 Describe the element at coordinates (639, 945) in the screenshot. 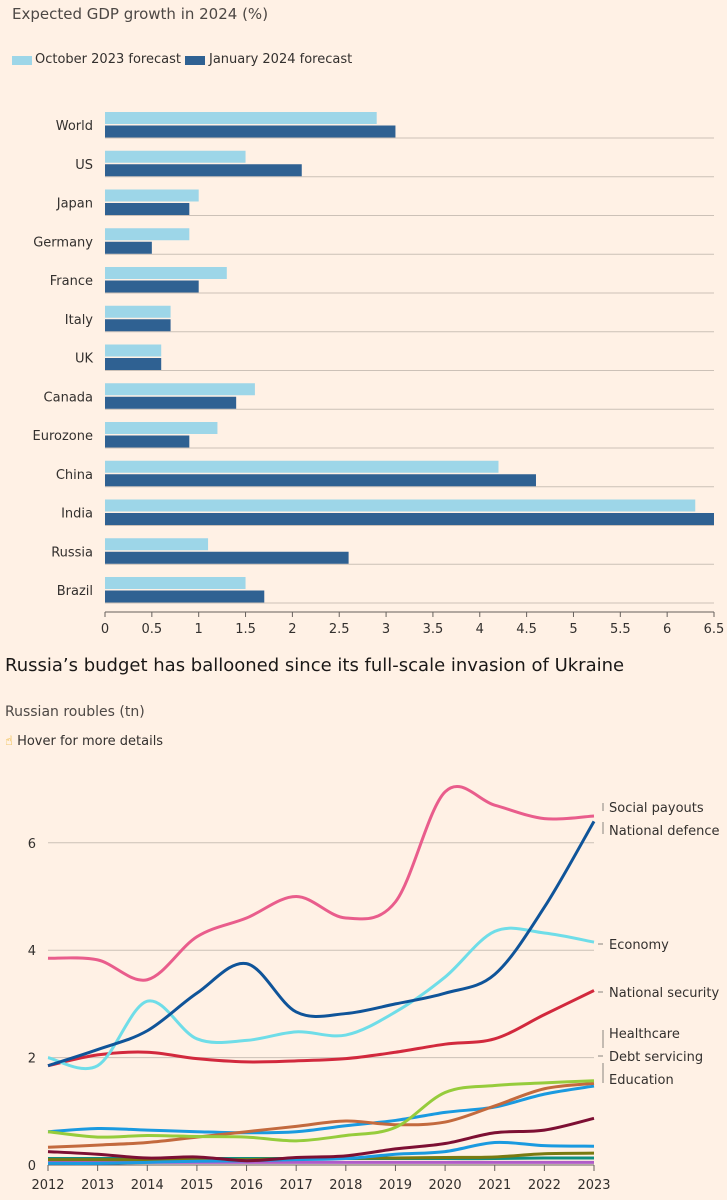

I see `series-label-economy: Economy` at that location.